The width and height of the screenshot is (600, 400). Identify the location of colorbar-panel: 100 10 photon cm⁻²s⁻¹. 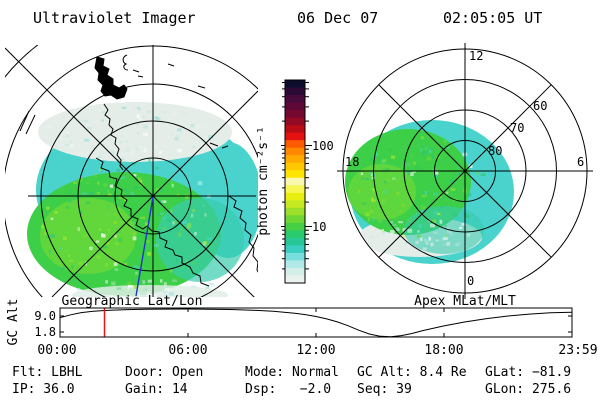
(295, 181).